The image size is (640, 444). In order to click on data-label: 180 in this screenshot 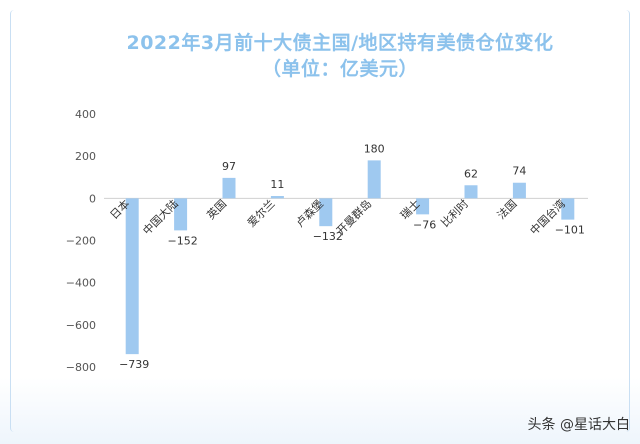, I will do `click(374, 148)`.